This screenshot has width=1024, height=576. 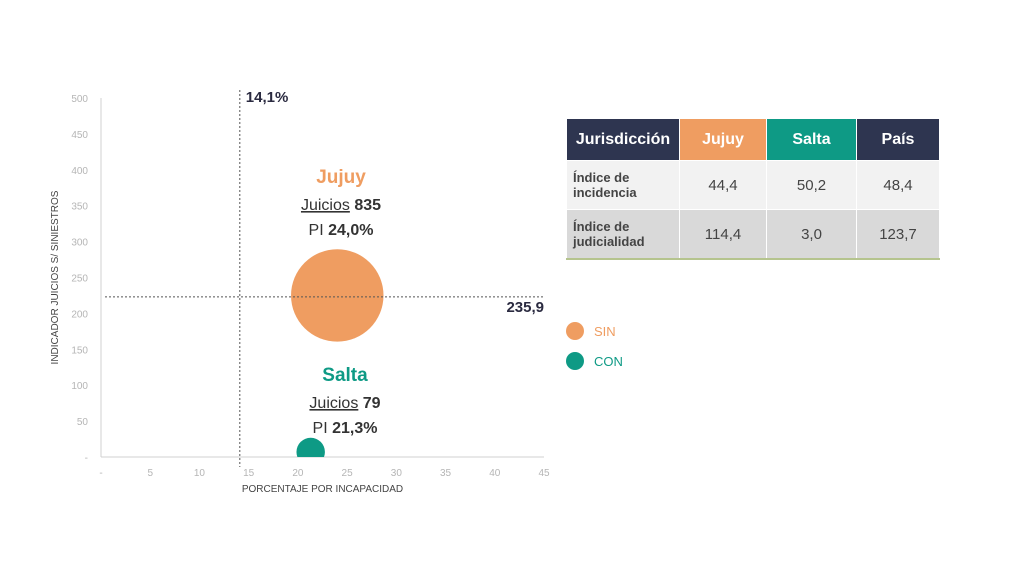 What do you see at coordinates (79, 350) in the screenshot?
I see `y-tick-label: 150` at bounding box center [79, 350].